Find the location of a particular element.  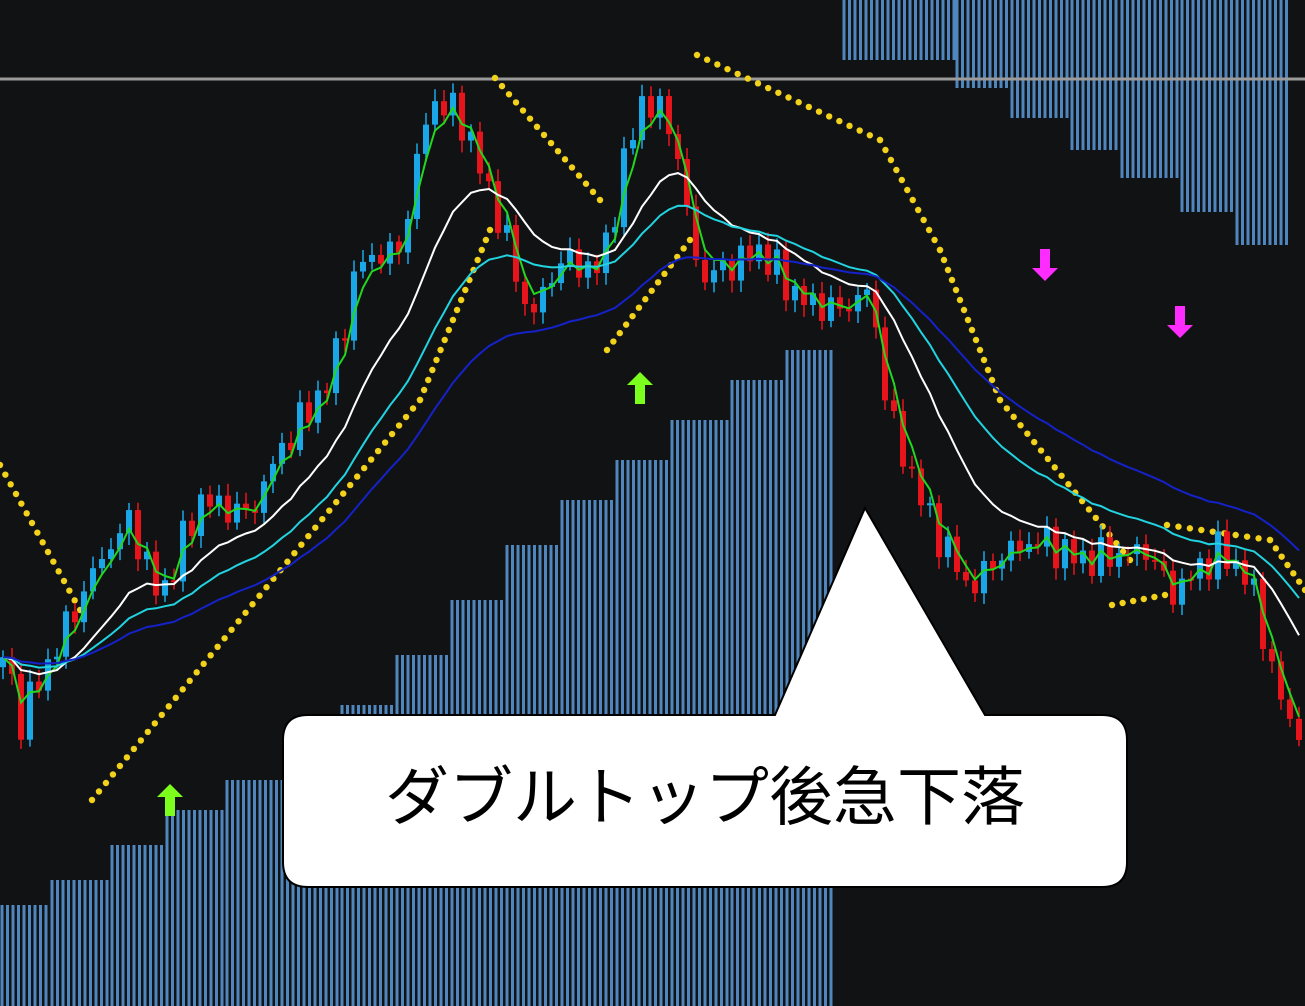

buy-arrow is located at coordinates (640, 388).